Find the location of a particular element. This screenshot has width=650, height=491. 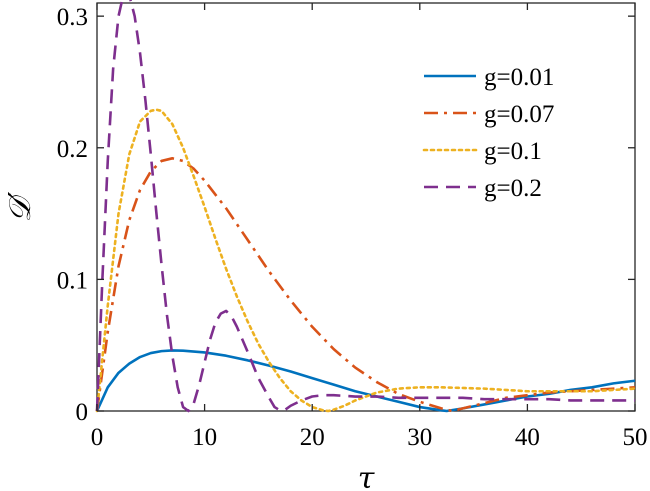

x-tick-label: 10 is located at coordinates (204, 437).